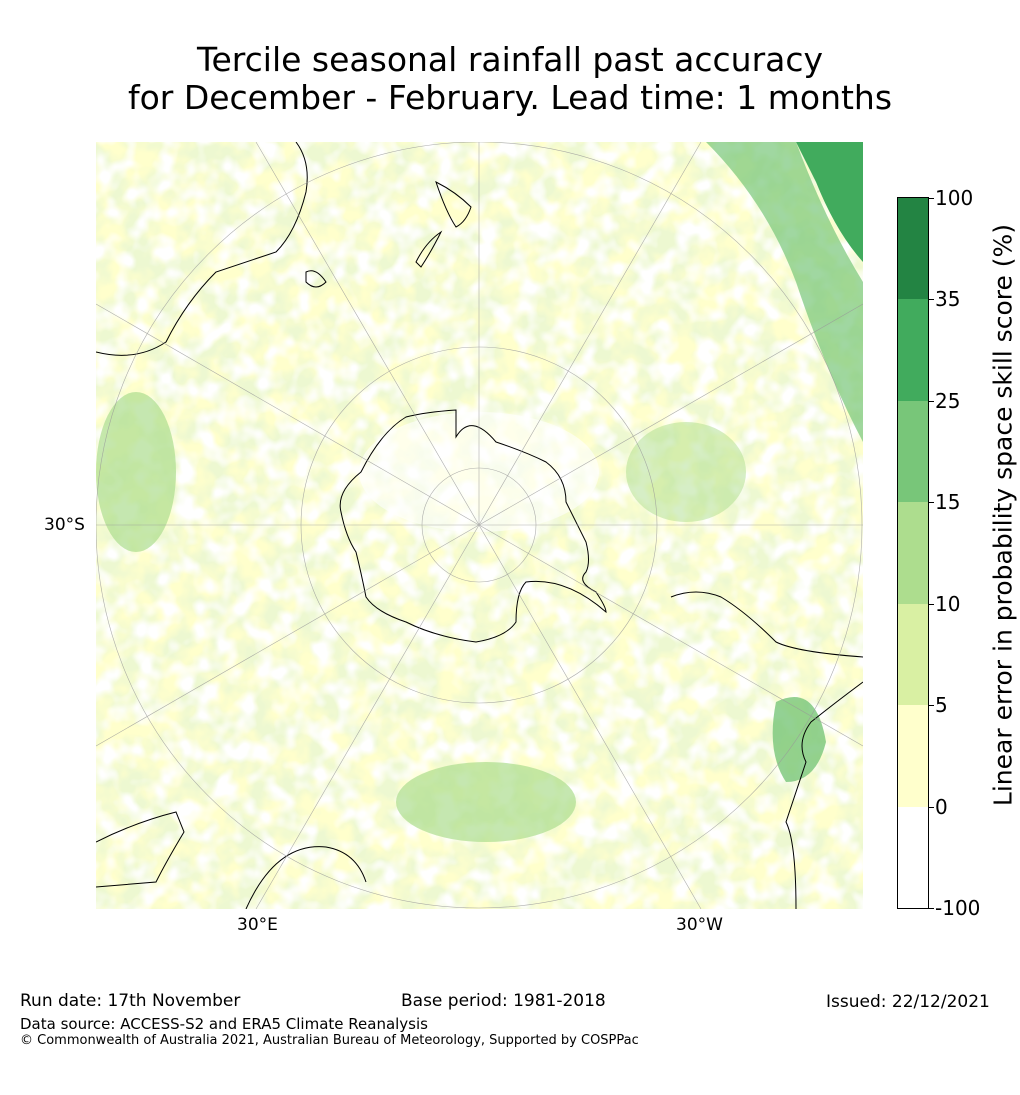  What do you see at coordinates (257, 925) in the screenshot?
I see `lon-label-30e: 30°E` at bounding box center [257, 925].